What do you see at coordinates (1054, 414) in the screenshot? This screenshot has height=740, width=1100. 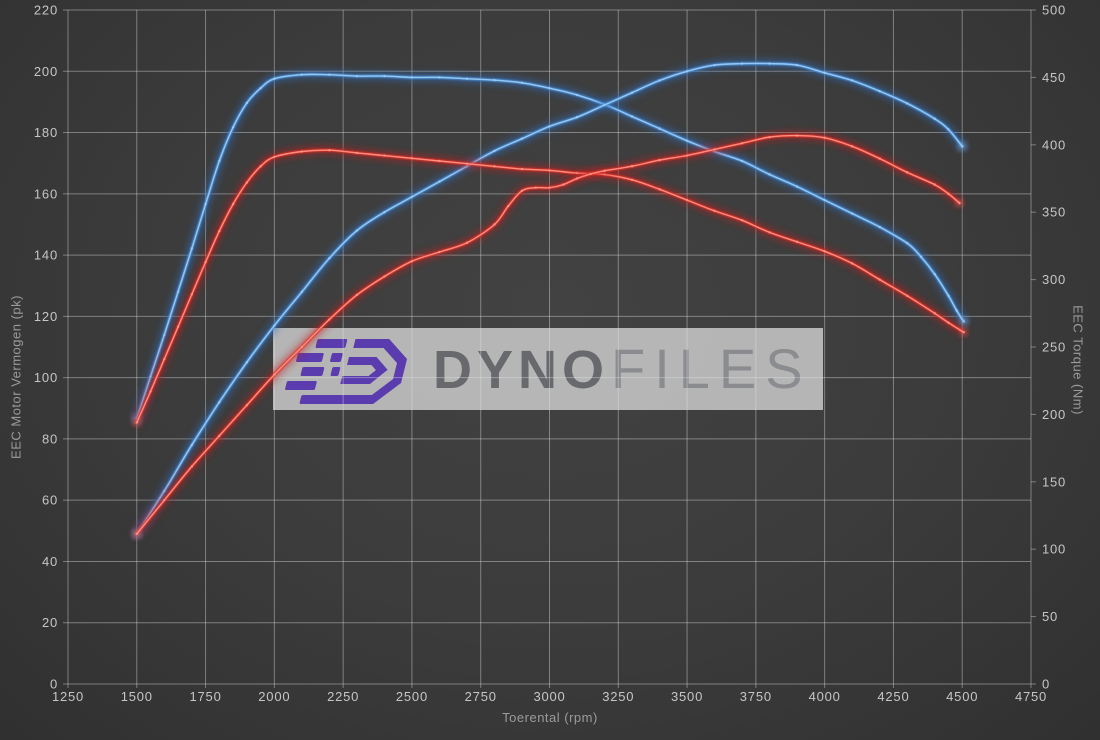 I see `right-tick-label: 200` at bounding box center [1054, 414].